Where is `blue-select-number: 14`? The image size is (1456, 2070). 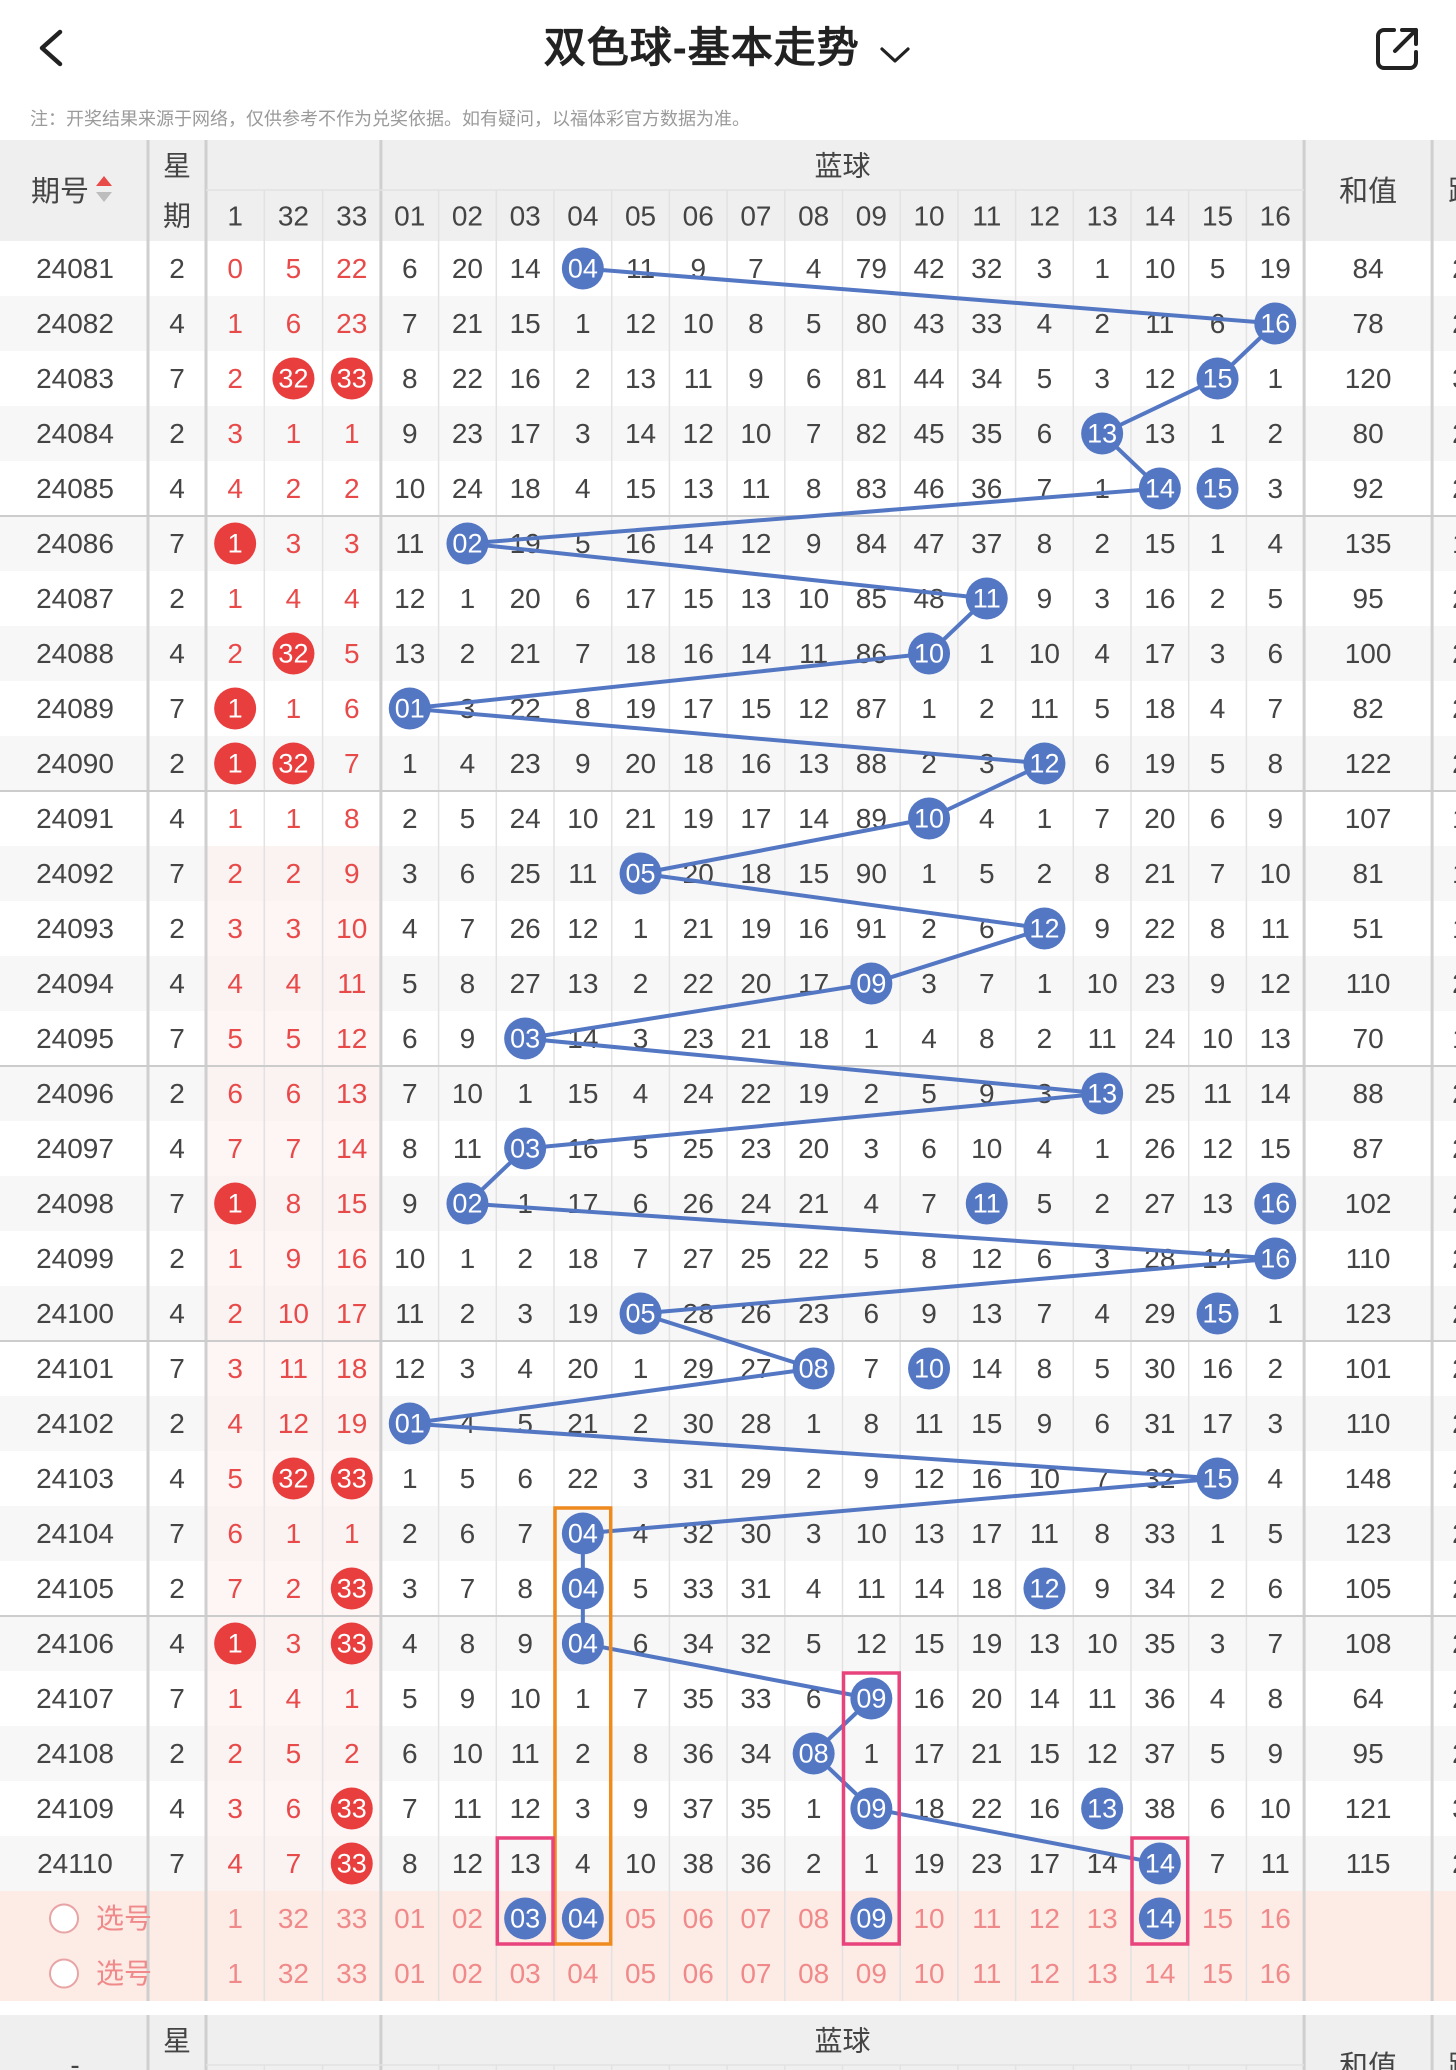
blue-select-number: 14 is located at coordinates (1159, 1973).